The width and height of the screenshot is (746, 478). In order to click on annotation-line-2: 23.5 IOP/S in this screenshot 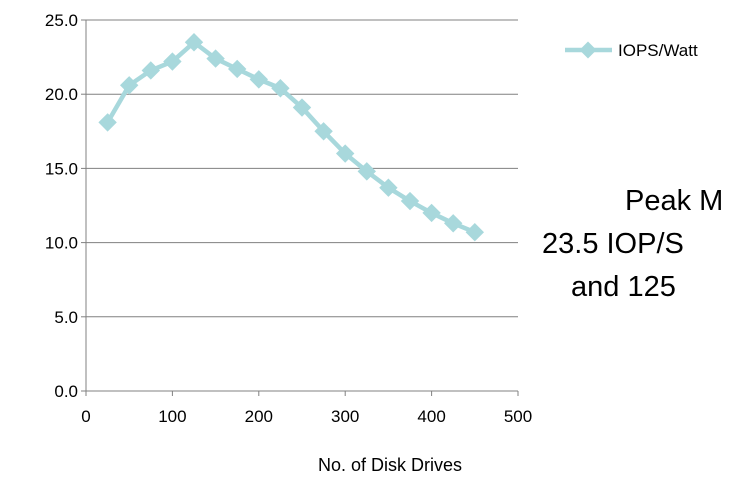, I will do `click(613, 244)`.